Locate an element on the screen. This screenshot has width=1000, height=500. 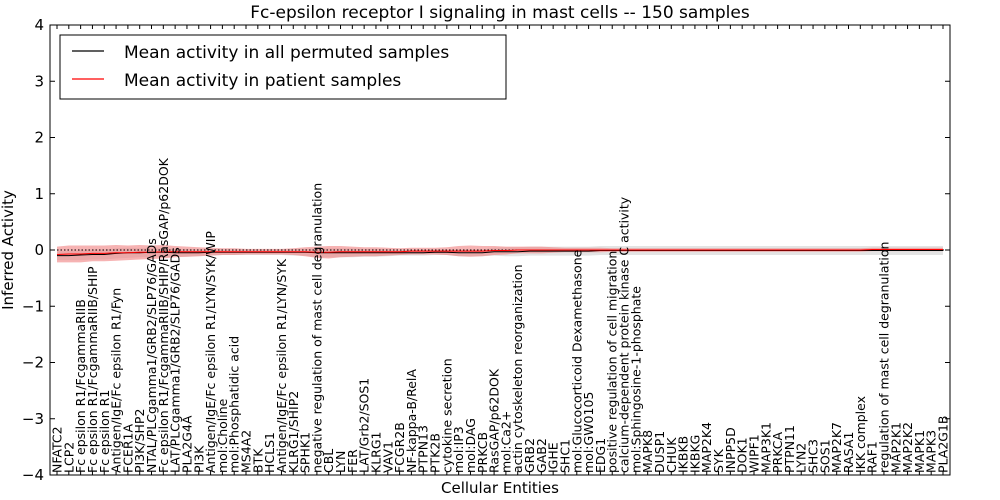
entity-label: mol:Ca2+ is located at coordinates (505, 442).